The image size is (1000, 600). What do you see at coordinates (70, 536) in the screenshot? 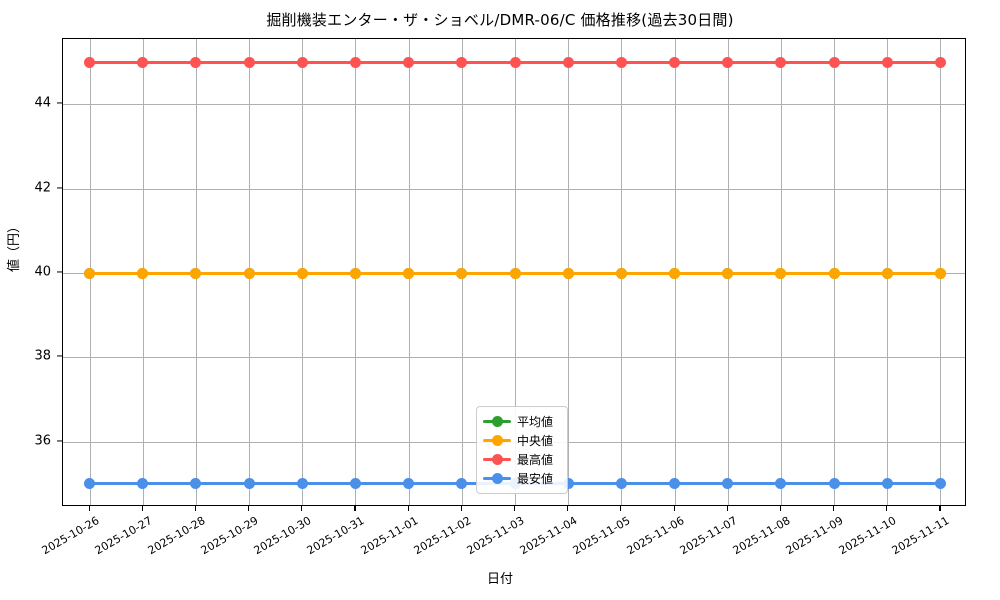
I see `x-axis-tick-label: 2025-10-26` at bounding box center [70, 536].